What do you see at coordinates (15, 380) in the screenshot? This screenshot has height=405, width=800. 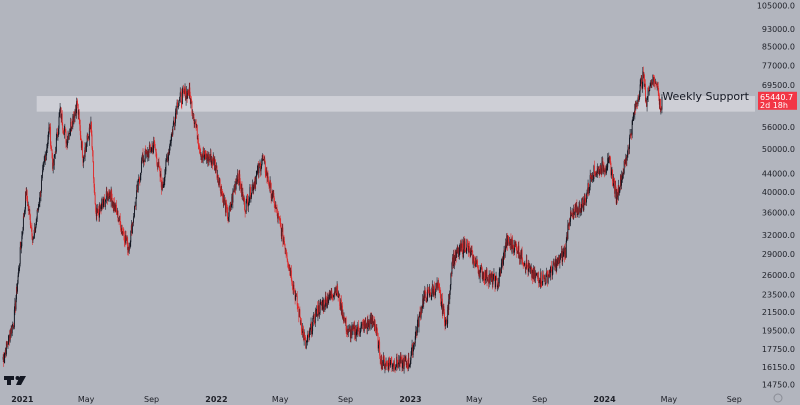 I see `tradingview-logo` at bounding box center [15, 380].